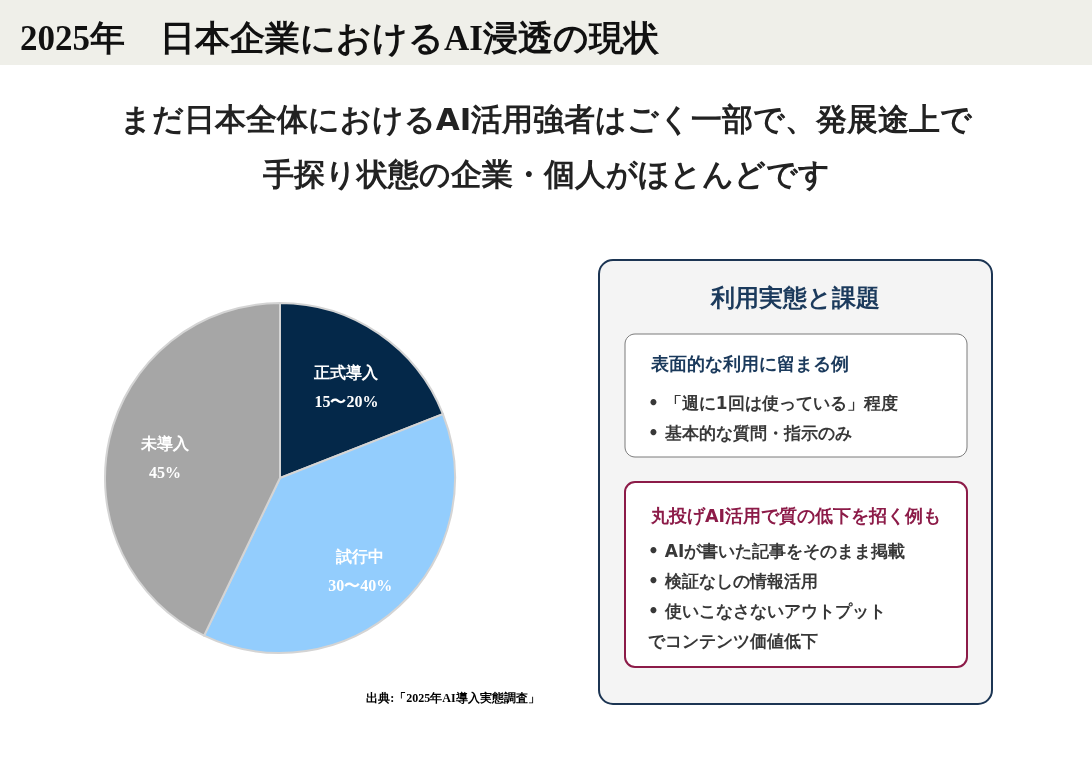 The width and height of the screenshot is (1092, 768). Describe the element at coordinates (346, 372) in the screenshot. I see `slice-label: 正式導入` at that location.